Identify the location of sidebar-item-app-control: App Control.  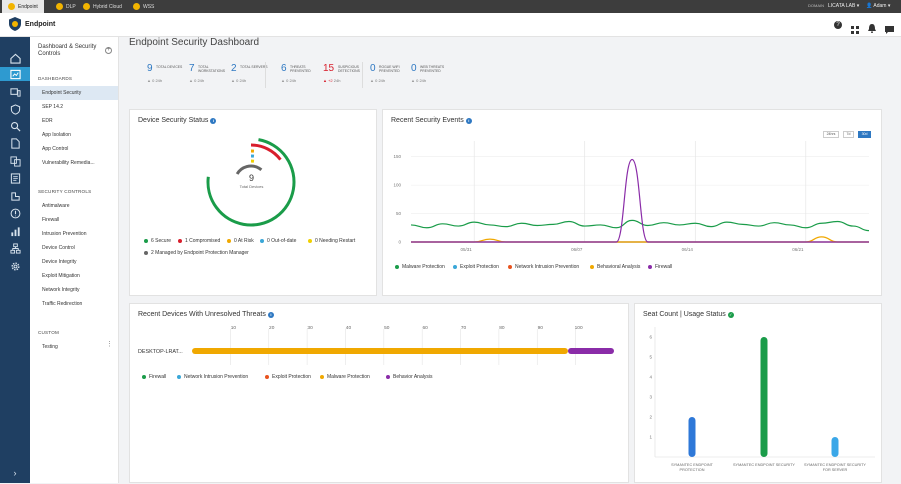
(55, 149).